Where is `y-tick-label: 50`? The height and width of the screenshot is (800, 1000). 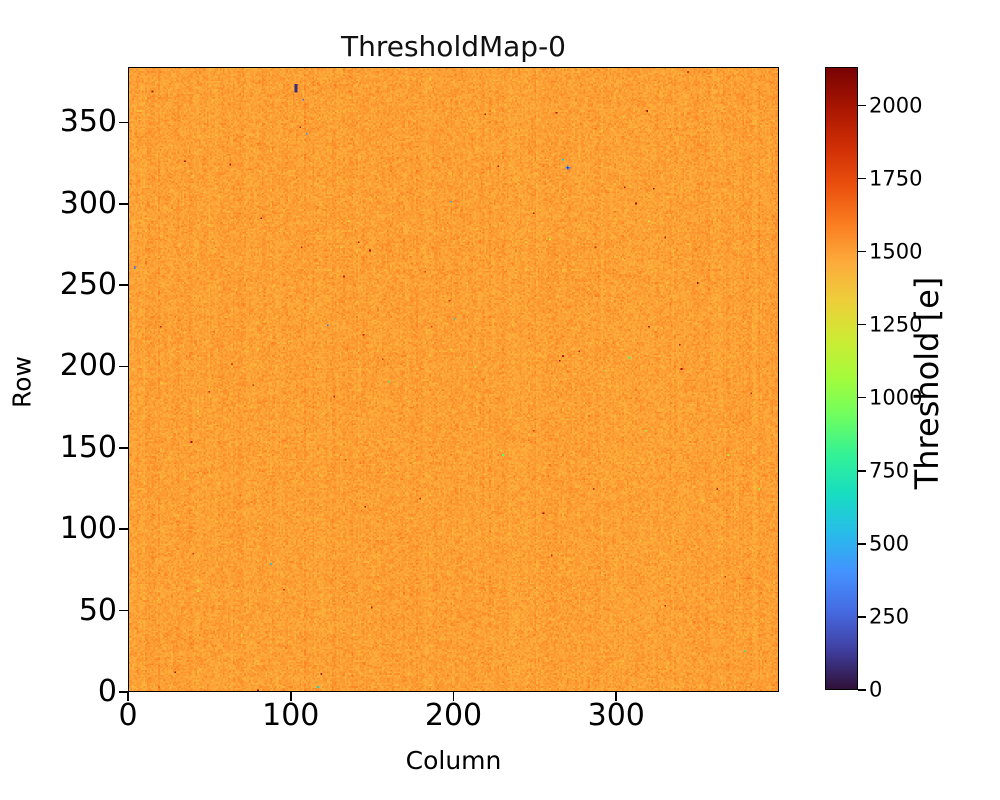 y-tick-label: 50 is located at coordinates (97, 610).